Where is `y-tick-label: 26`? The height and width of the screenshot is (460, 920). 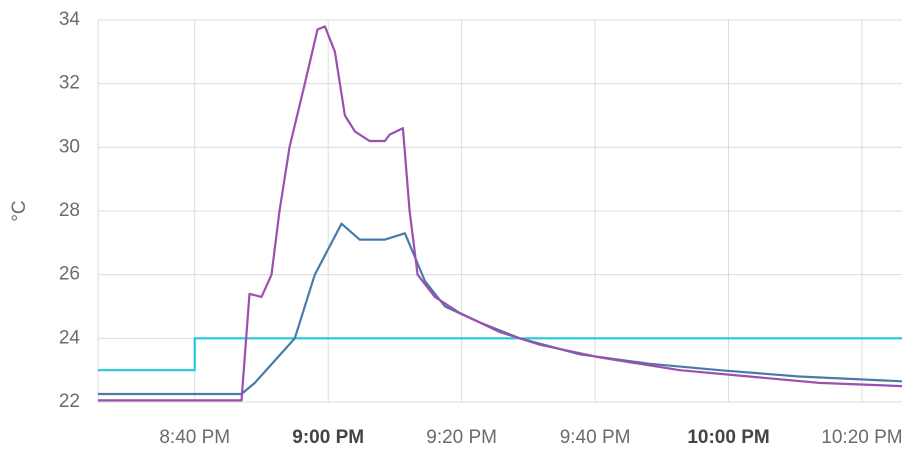
y-tick-label: 26 is located at coordinates (69, 274).